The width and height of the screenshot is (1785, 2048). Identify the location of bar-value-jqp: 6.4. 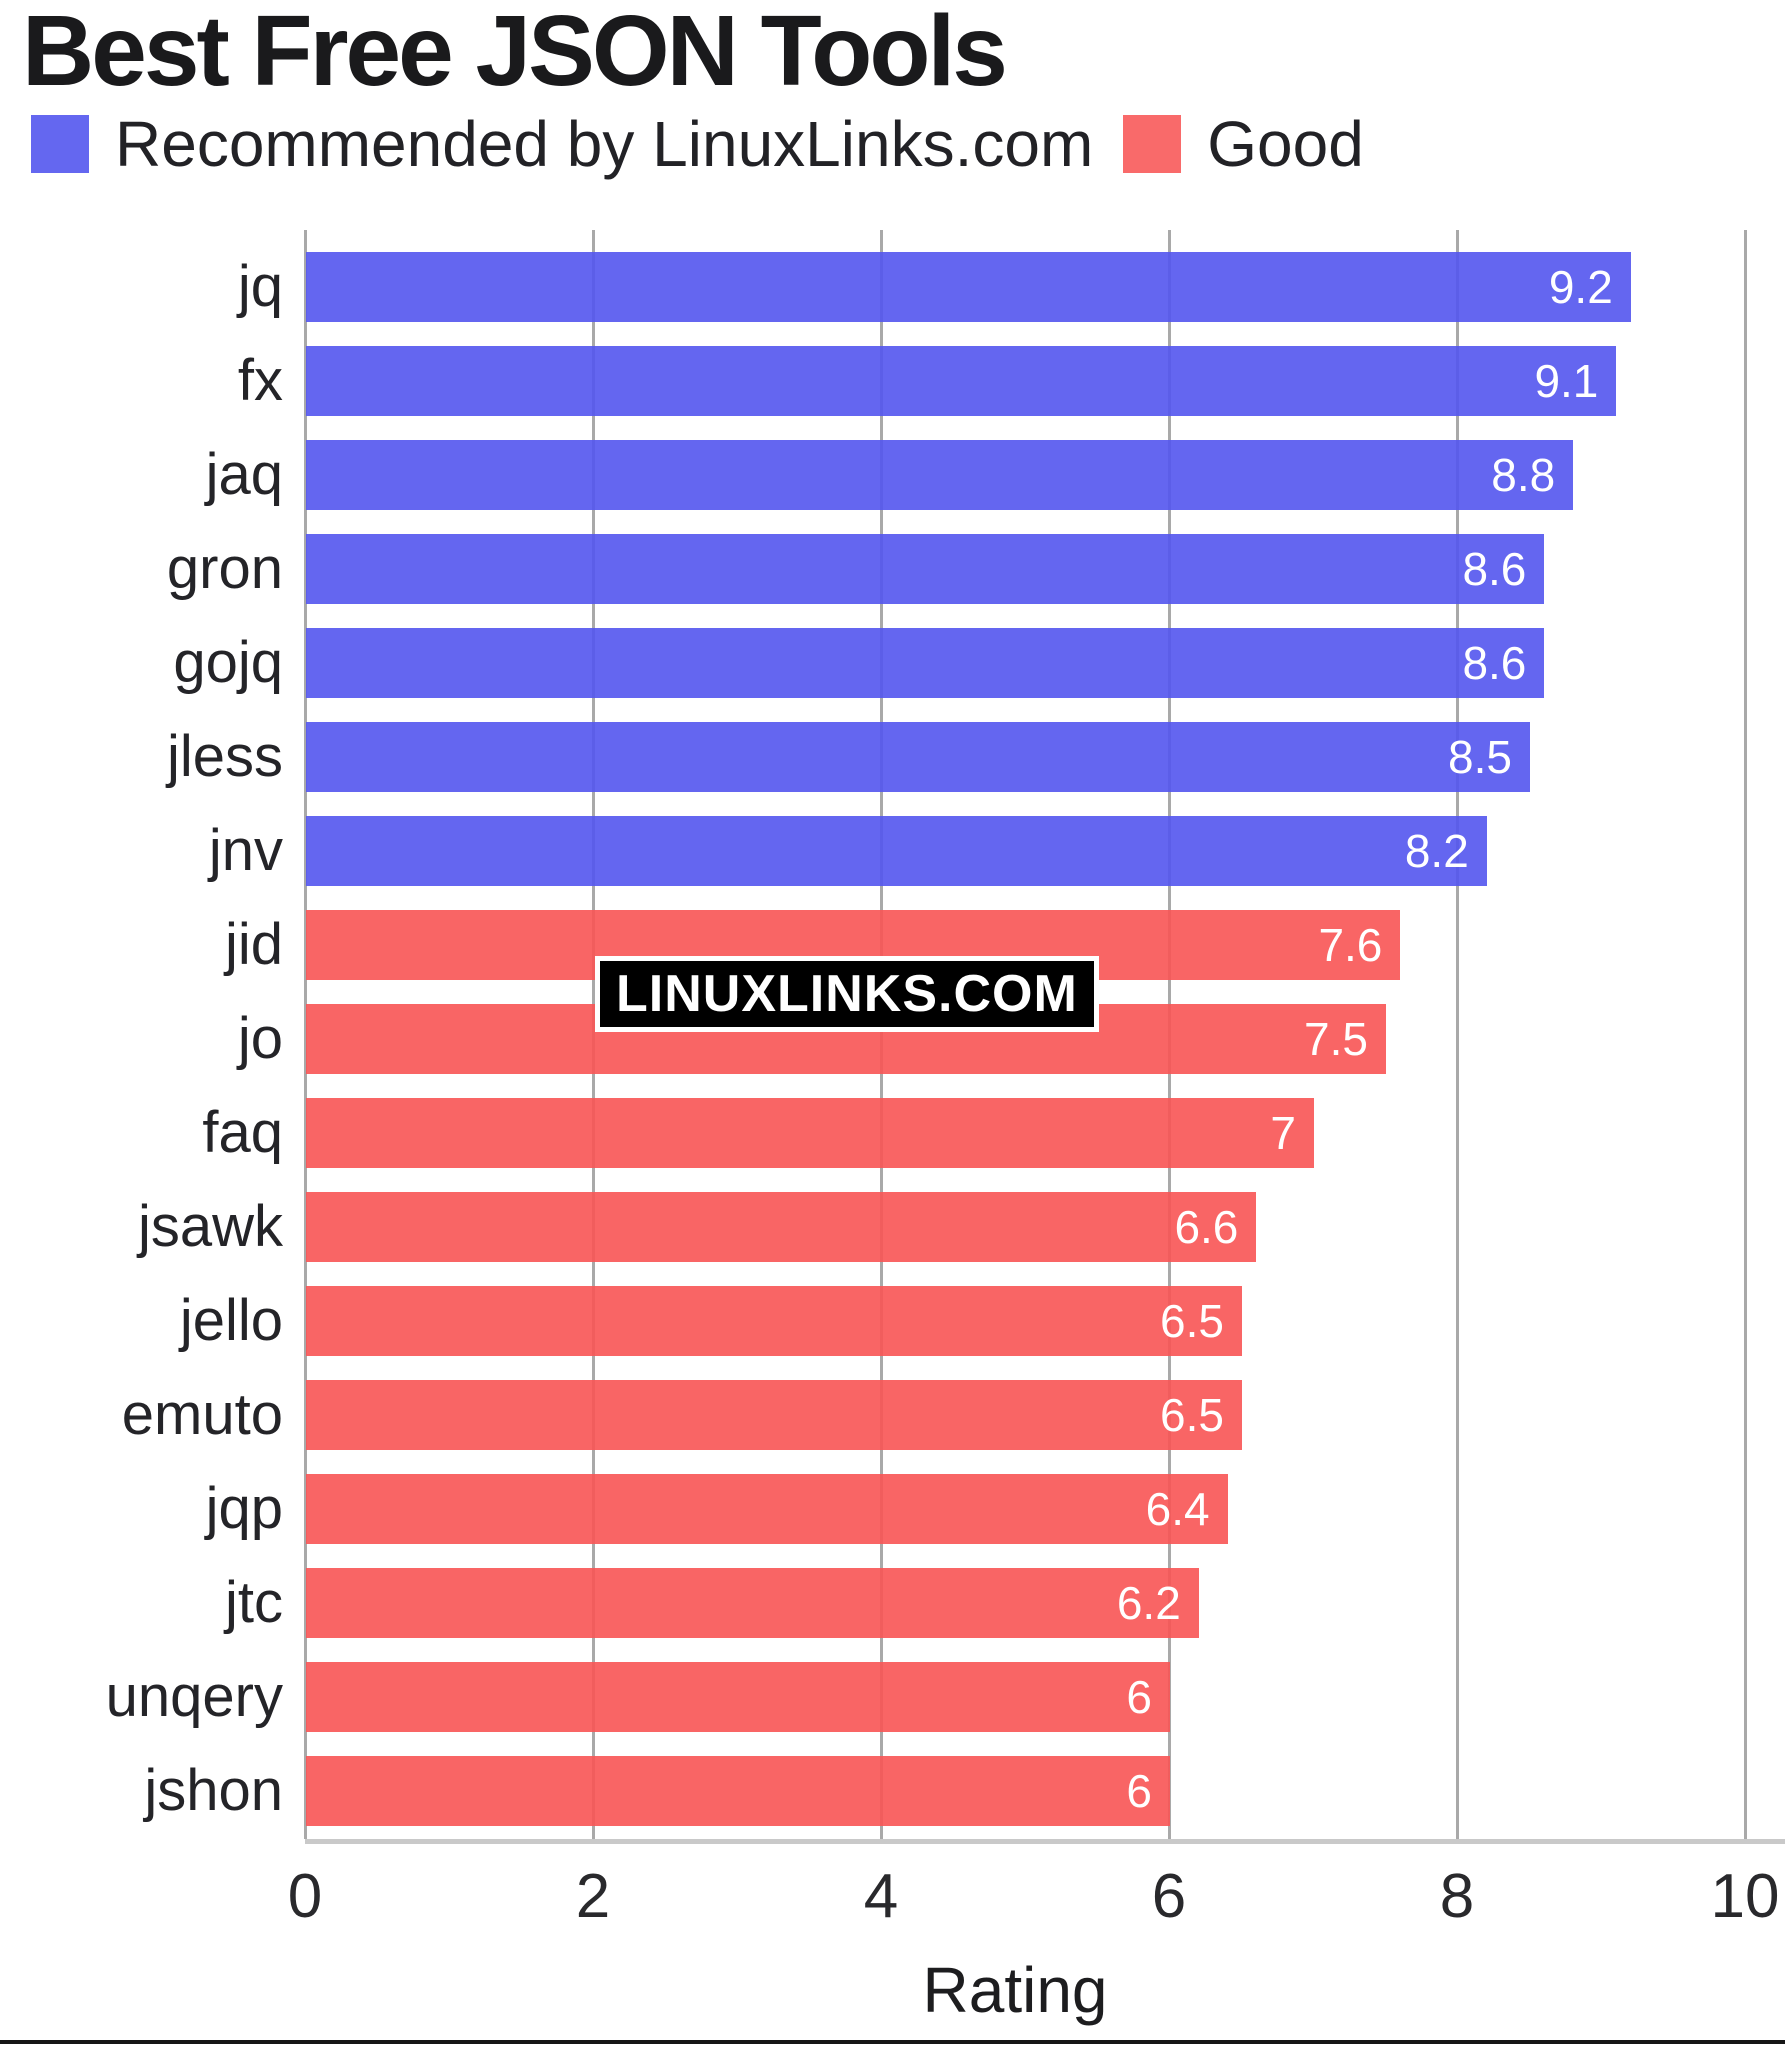
(1177, 1509).